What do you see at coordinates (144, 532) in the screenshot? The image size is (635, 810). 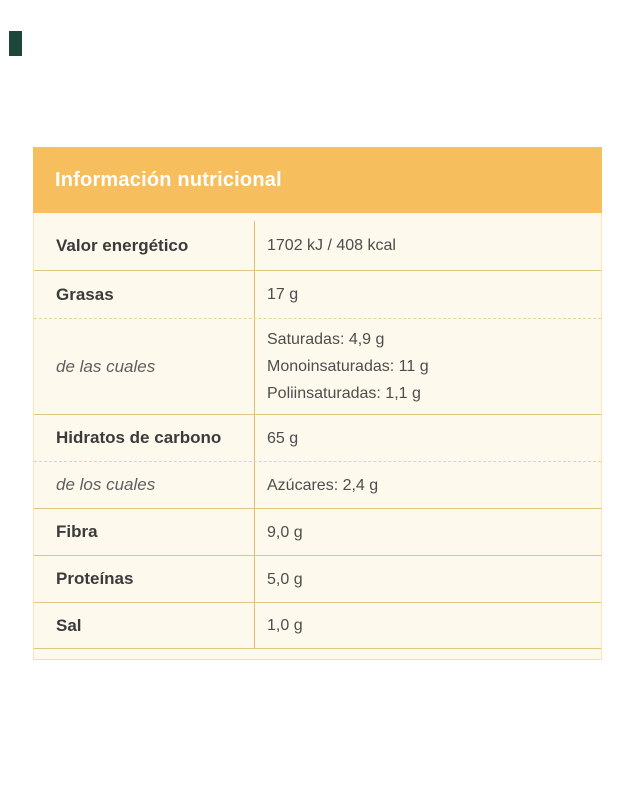 I see `row-label: Fibra` at bounding box center [144, 532].